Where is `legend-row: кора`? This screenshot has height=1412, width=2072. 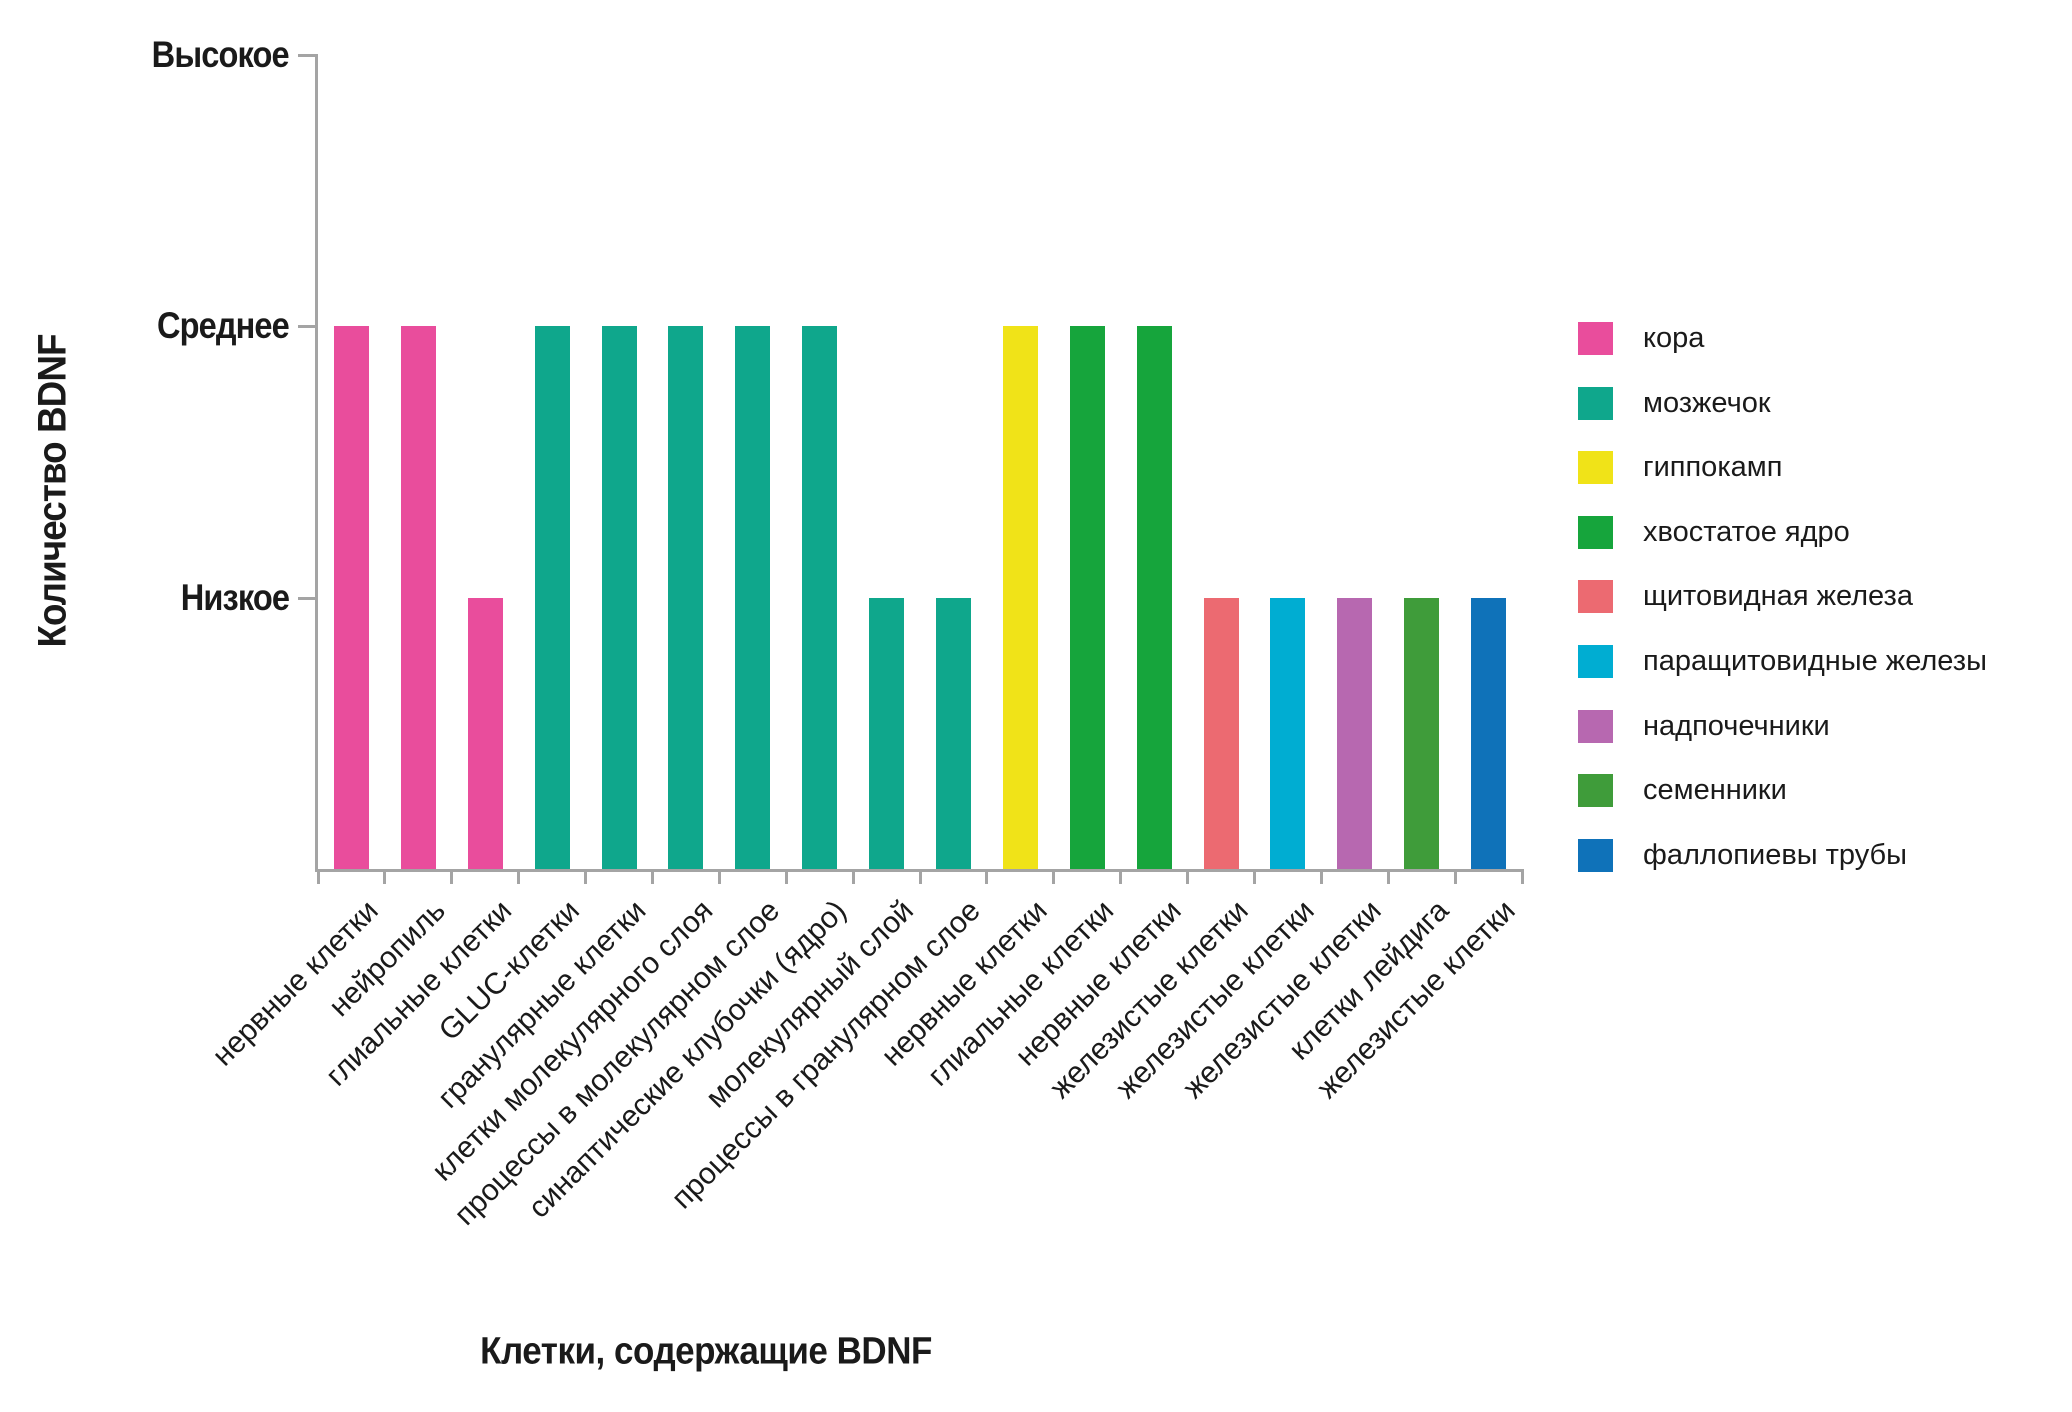 legend-row: кора is located at coordinates (1641, 338).